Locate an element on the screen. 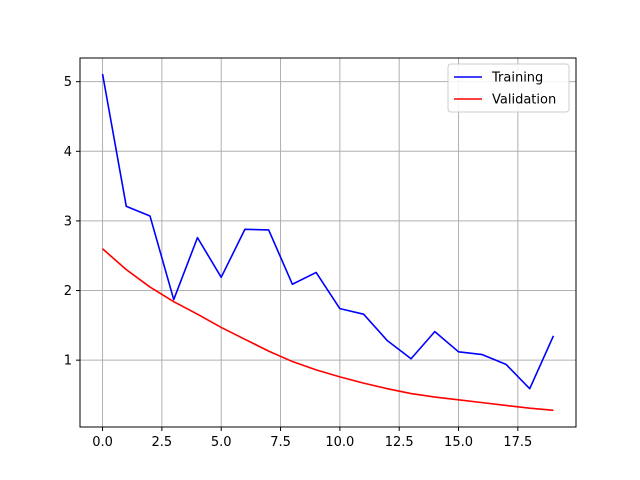 The width and height of the screenshot is (640, 480). y-tick-label: 2 is located at coordinates (68, 291).